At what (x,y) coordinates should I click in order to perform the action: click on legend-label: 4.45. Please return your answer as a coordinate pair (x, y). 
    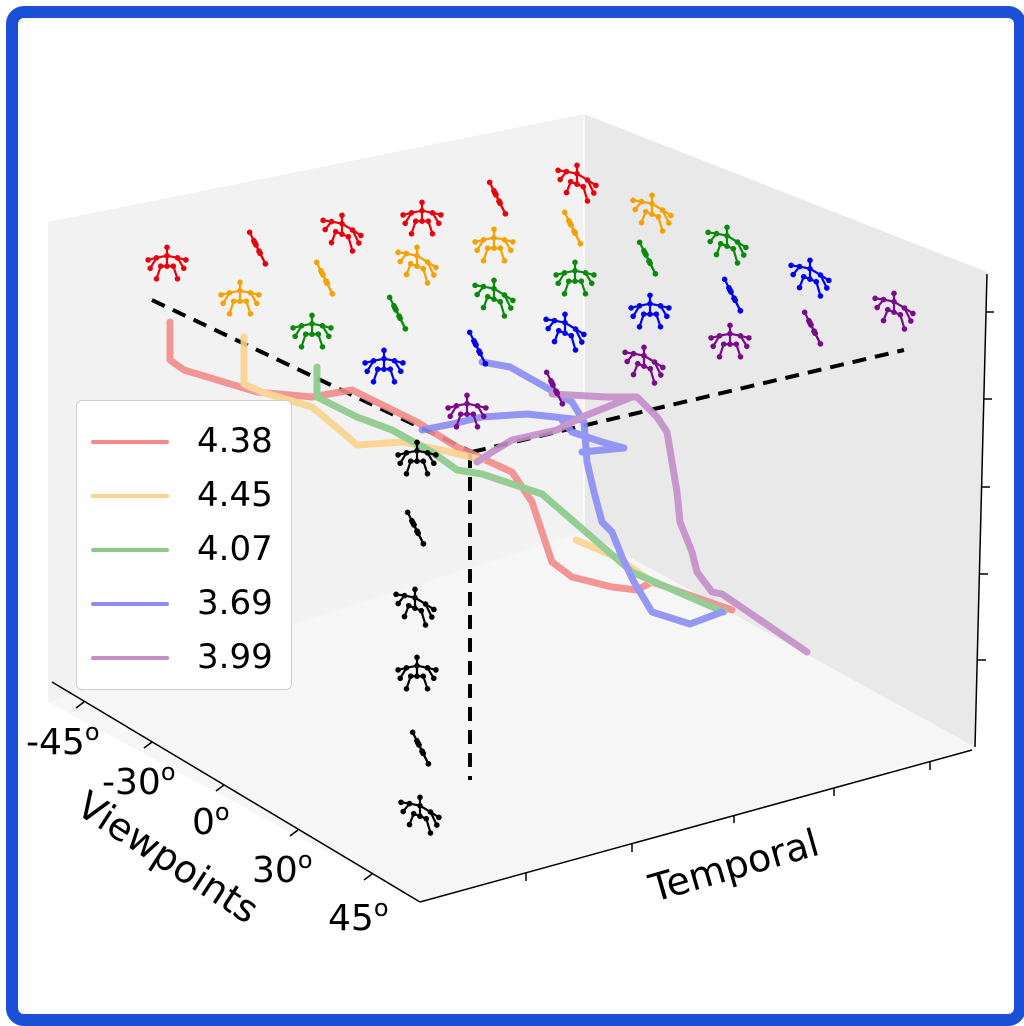
    Looking at the image, I should click on (235, 495).